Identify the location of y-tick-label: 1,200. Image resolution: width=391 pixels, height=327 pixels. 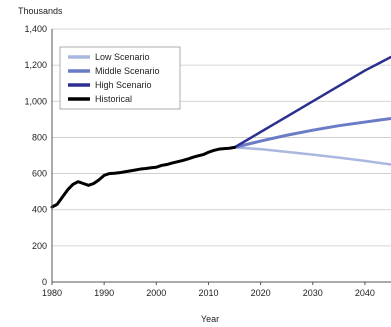
(35, 65).